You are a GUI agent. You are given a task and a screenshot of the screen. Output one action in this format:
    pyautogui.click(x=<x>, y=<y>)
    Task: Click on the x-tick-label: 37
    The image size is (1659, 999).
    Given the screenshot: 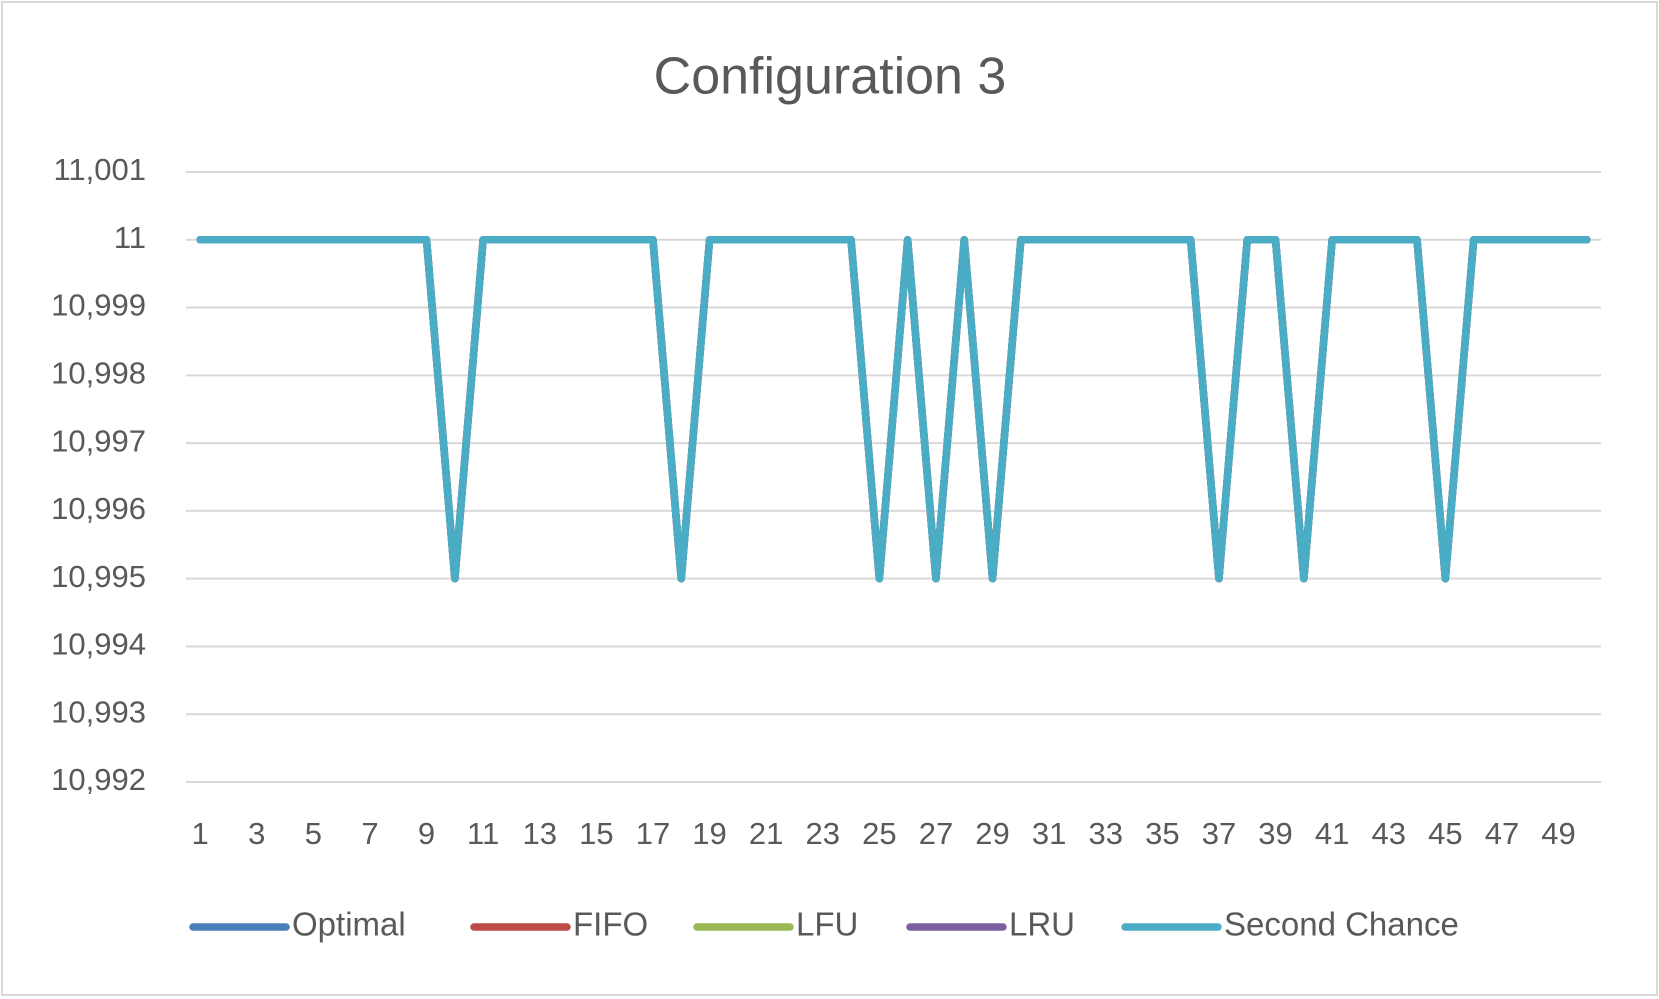 What is the action you would take?
    pyautogui.click(x=1219, y=833)
    